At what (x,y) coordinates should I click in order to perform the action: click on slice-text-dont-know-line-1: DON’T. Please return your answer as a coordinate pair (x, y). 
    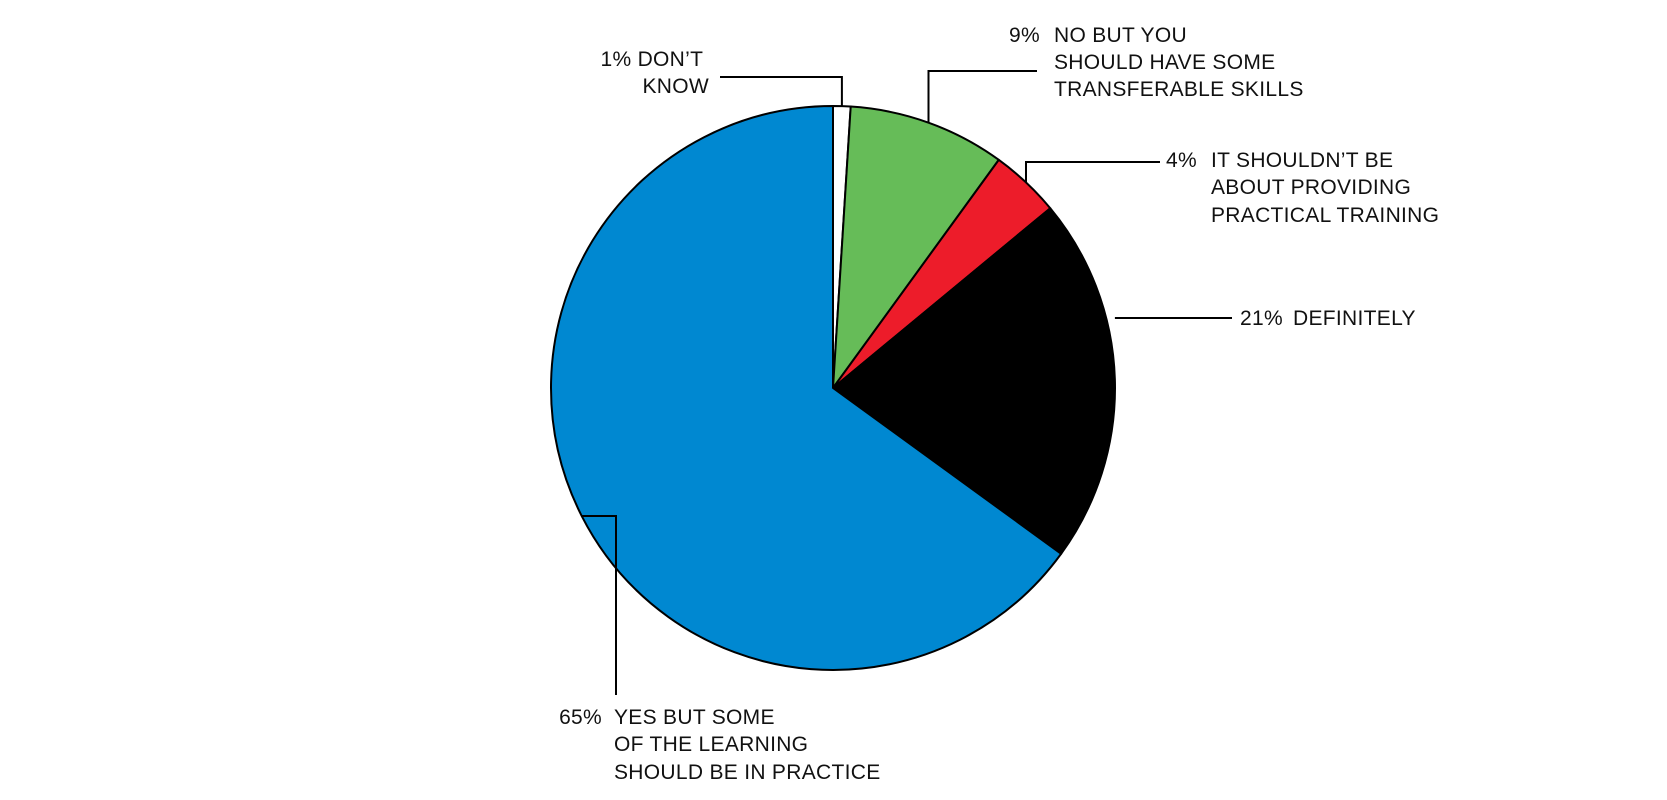
    Looking at the image, I should click on (671, 59).